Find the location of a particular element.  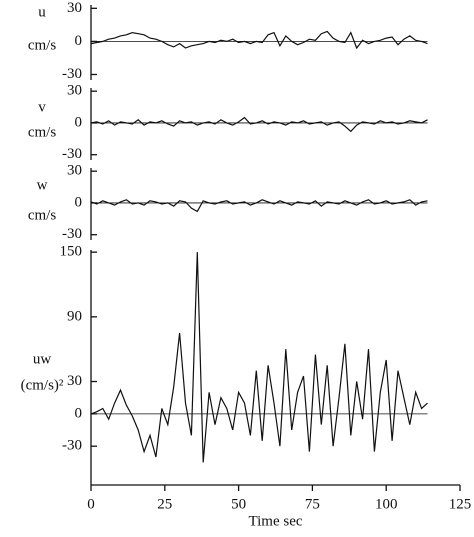

y-axis-label: u is located at coordinates (42, 12).